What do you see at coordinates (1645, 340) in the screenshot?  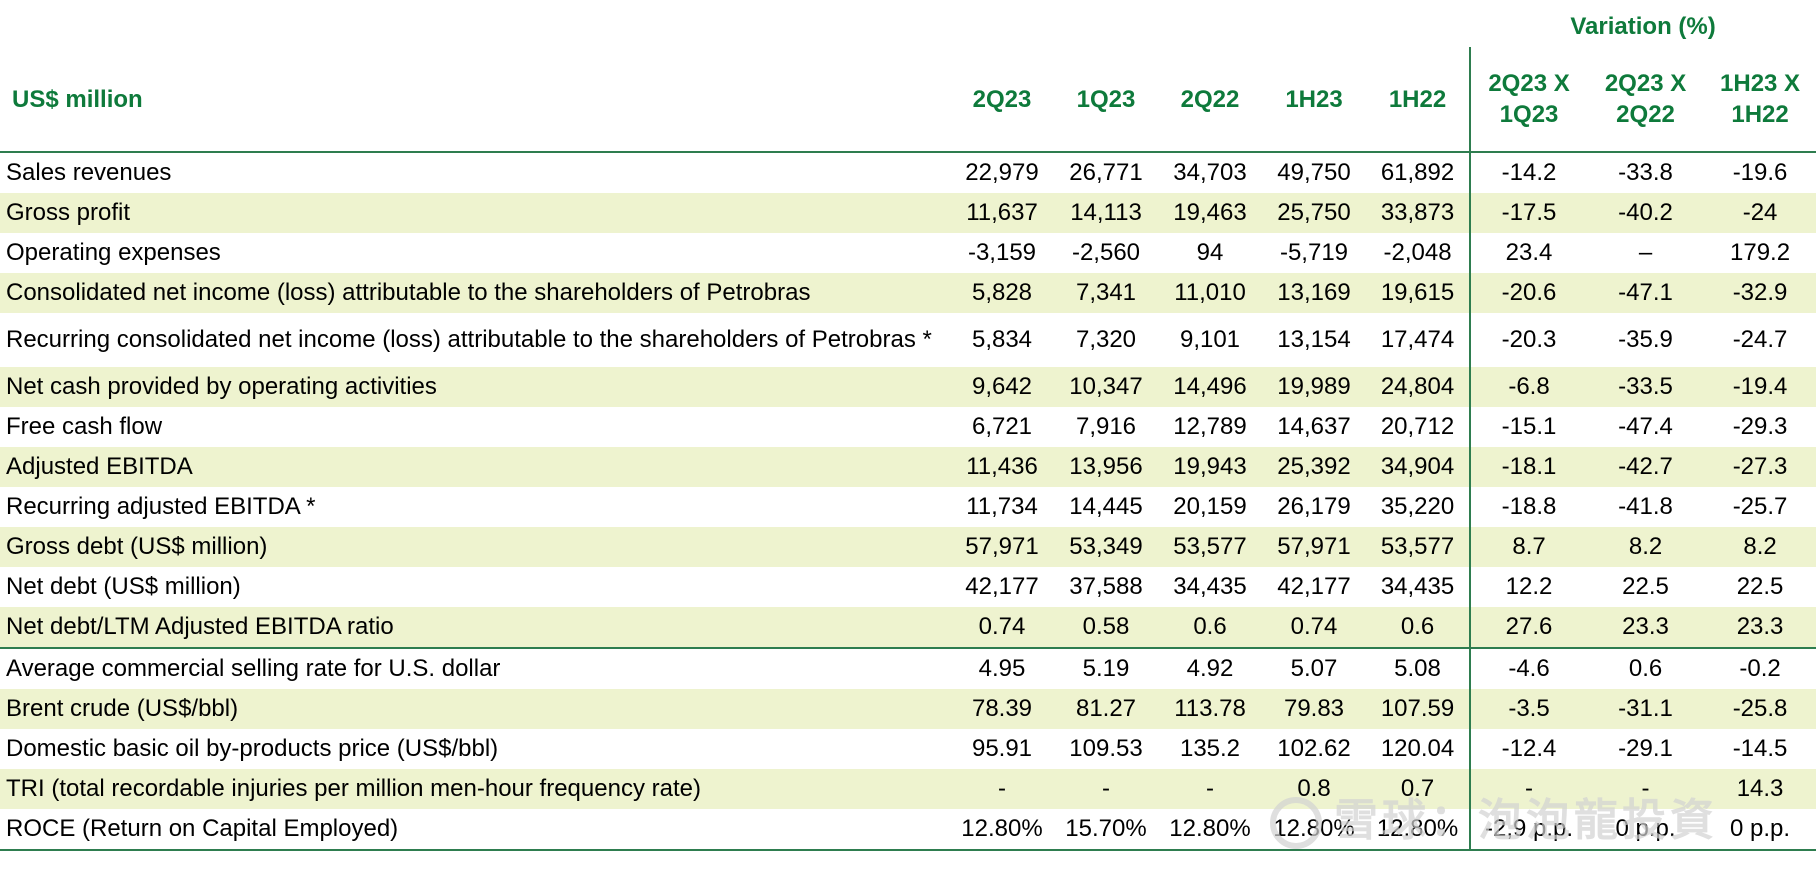 I see `cell-variation: -35.9` at bounding box center [1645, 340].